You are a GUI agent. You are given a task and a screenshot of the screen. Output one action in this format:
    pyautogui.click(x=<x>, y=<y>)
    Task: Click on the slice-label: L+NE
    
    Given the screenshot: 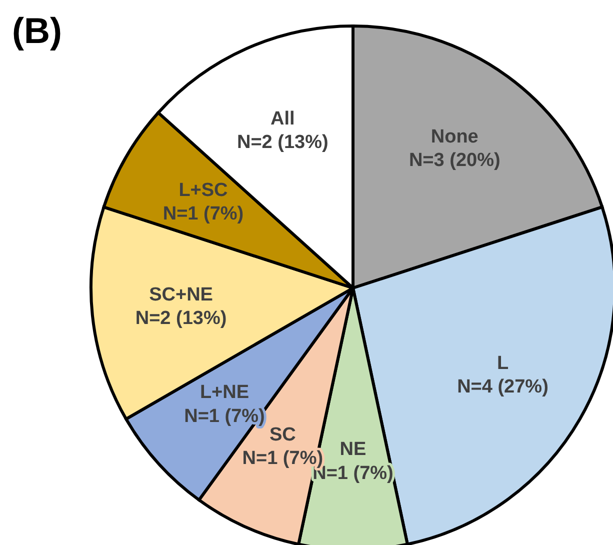 What is the action you would take?
    pyautogui.click(x=225, y=393)
    